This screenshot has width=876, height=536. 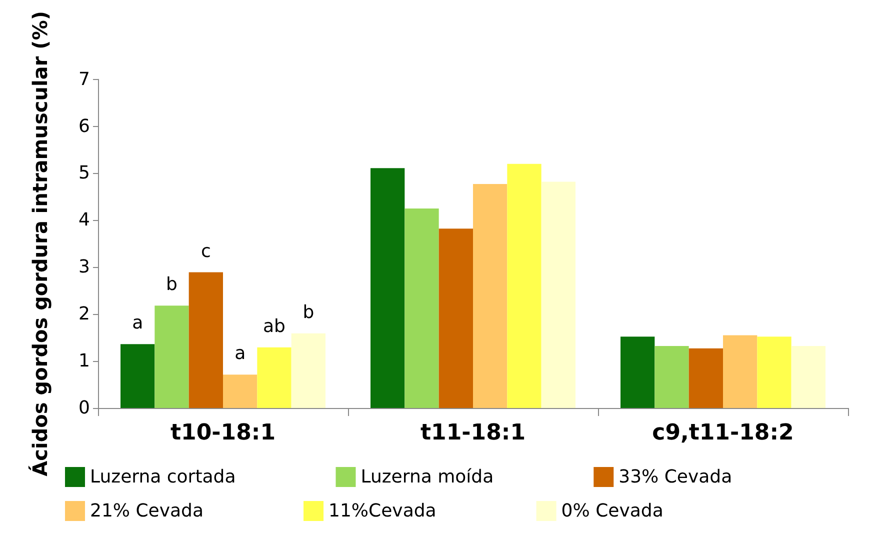 I want to click on y-tick-label: 5, so click(x=84, y=173).